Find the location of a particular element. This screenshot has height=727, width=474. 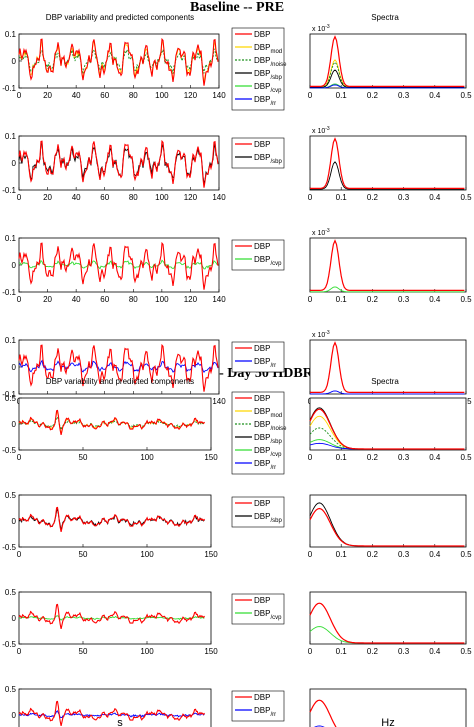

x-axis-label-time: s is located at coordinates (120, 722).